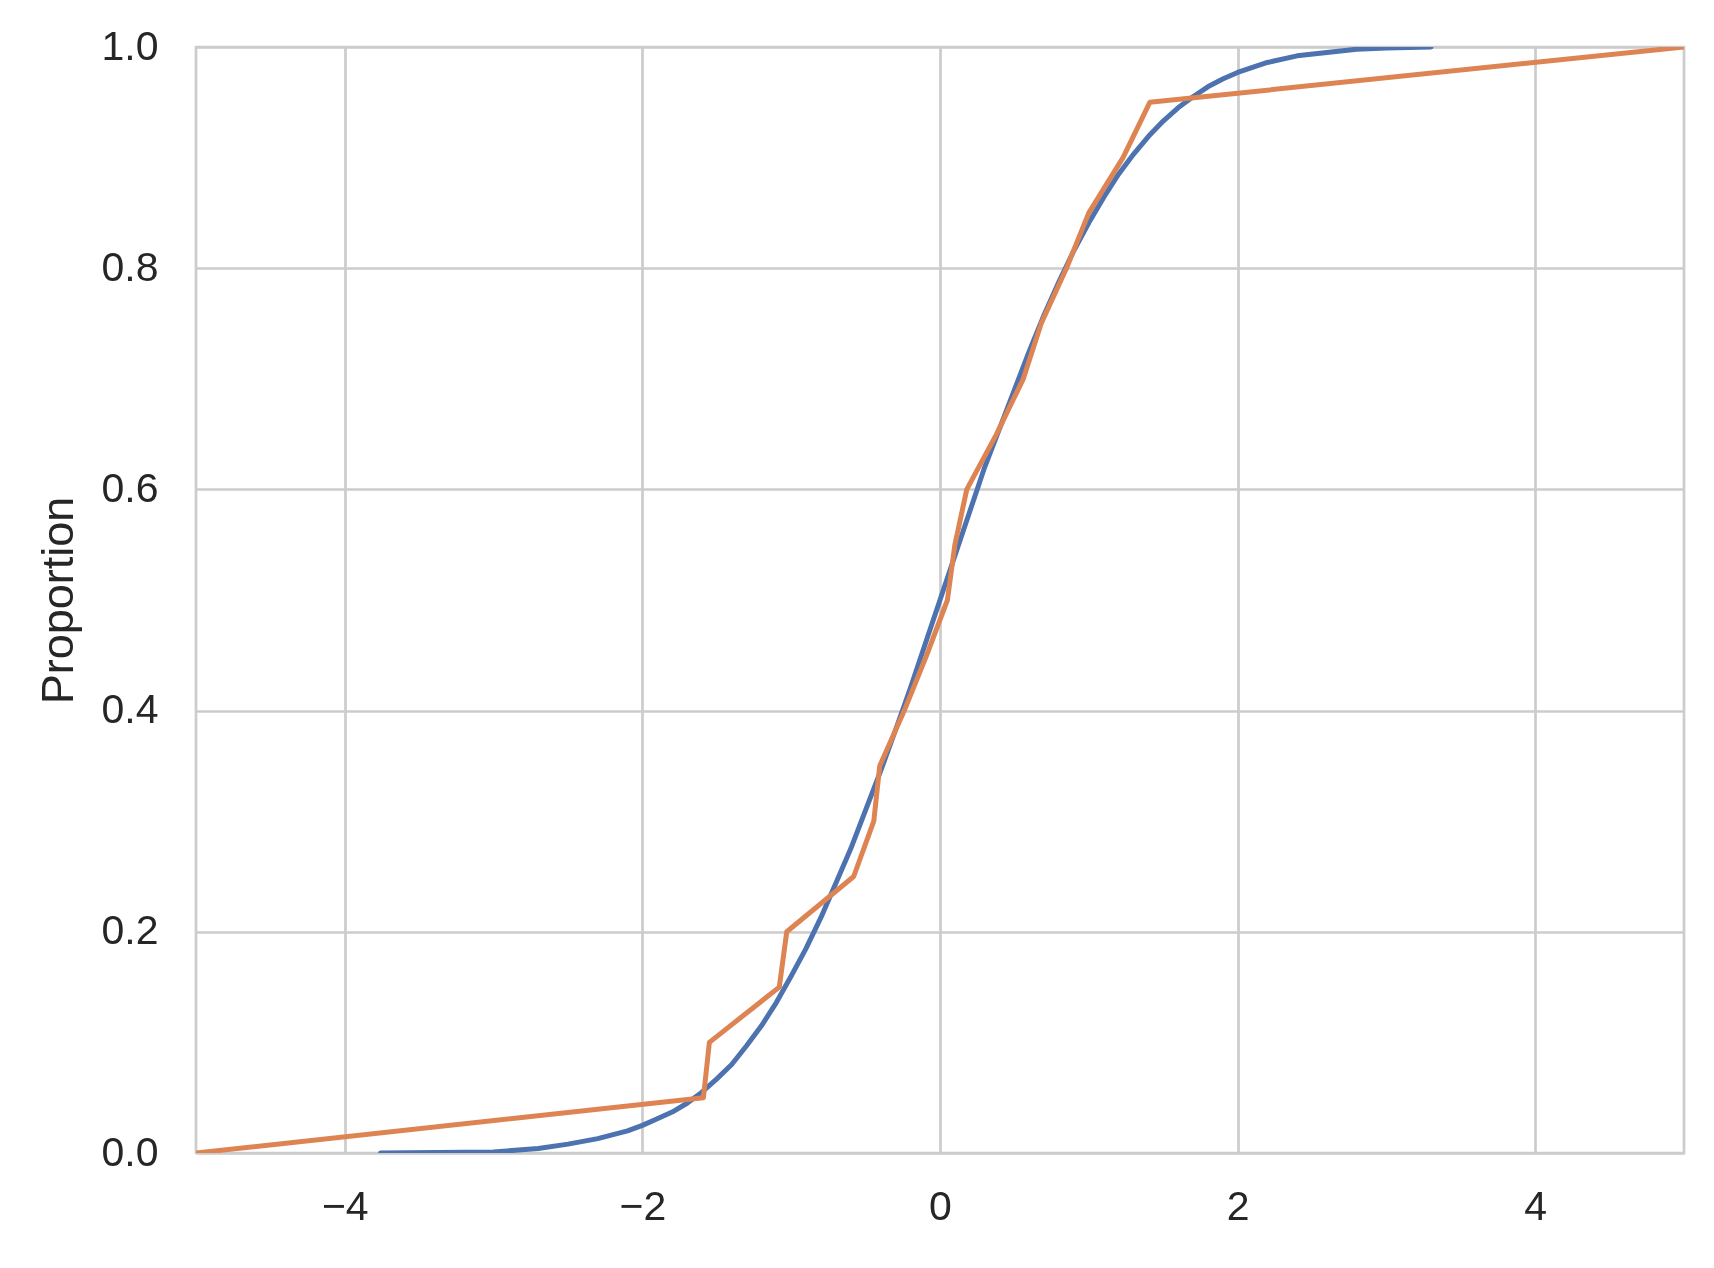 The image size is (1714, 1268). Describe the element at coordinates (345, 1205) in the screenshot. I see `x-tick-label: −4` at that location.